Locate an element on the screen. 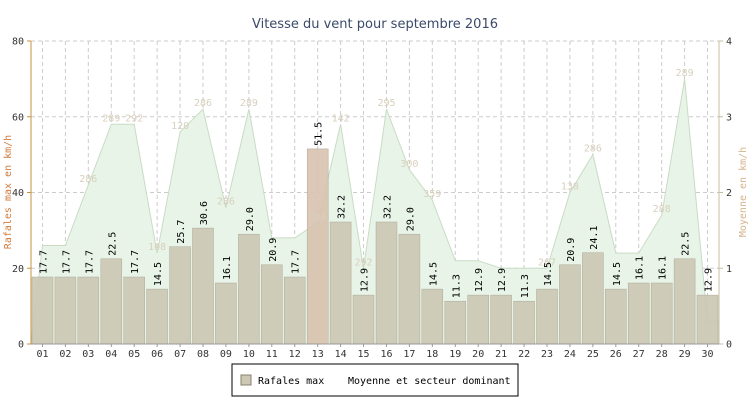 This screenshot has width=750, height=400. legend-swatch-gusts is located at coordinates (246, 380).